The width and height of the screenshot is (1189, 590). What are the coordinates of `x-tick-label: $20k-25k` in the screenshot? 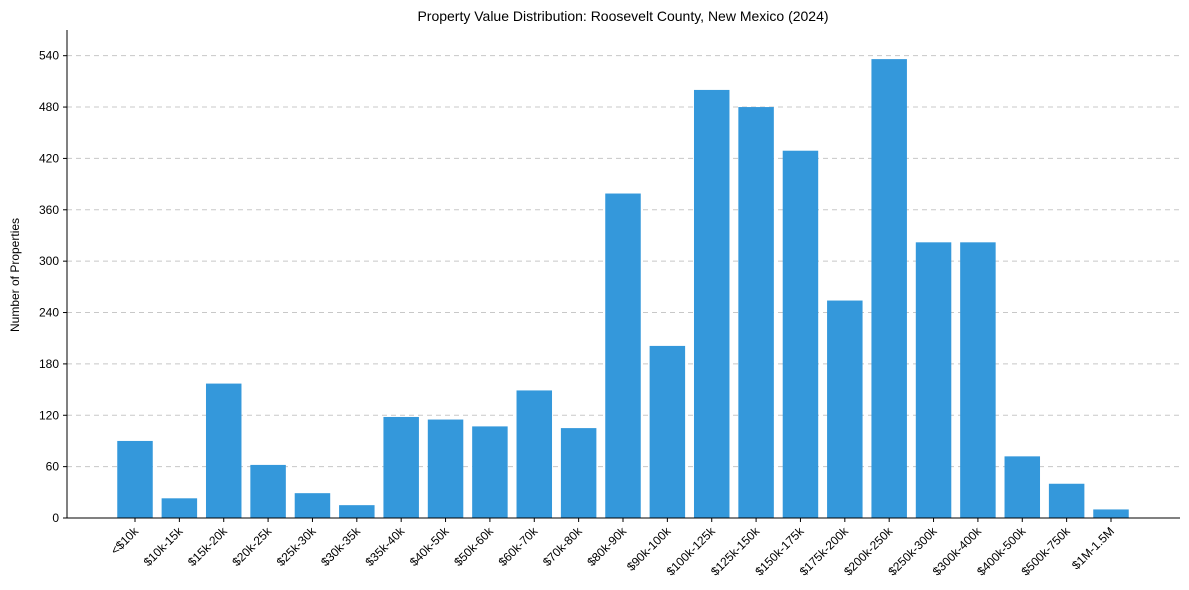 It's located at (252, 547).